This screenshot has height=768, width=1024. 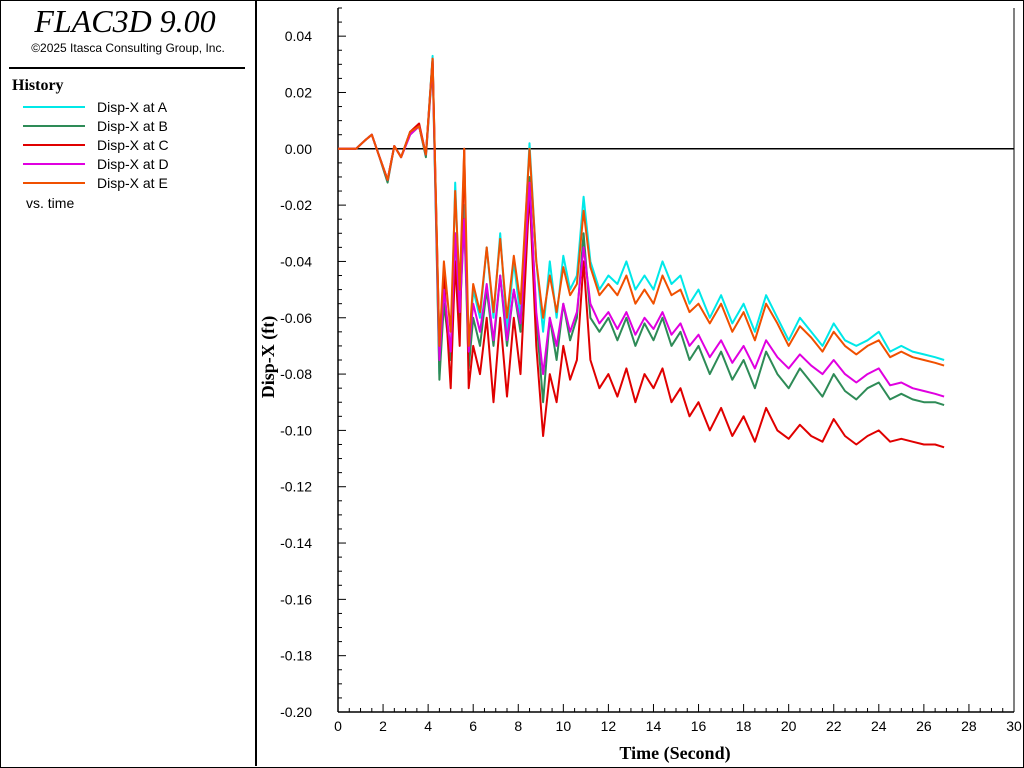 I want to click on legend-item-disp-x-d: Disp-X at D, so click(x=133, y=164).